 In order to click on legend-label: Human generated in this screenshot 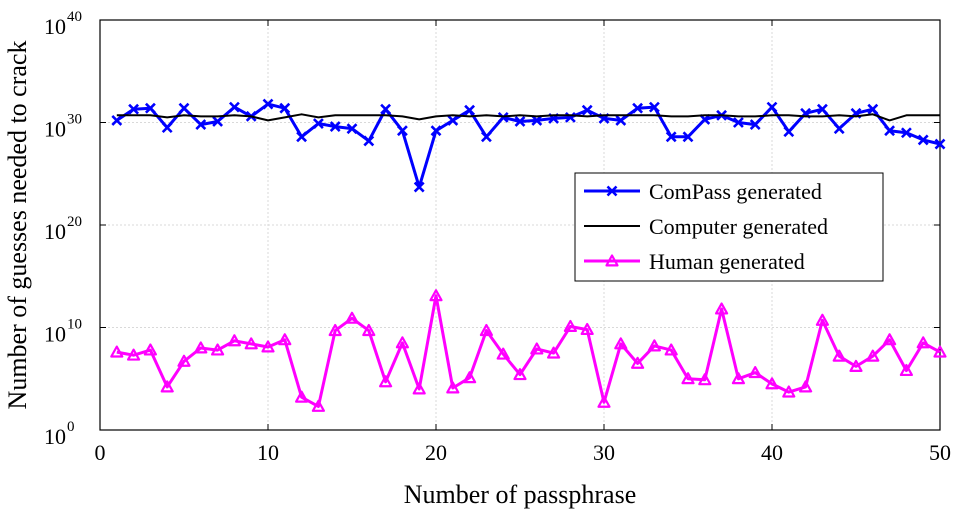, I will do `click(727, 261)`.